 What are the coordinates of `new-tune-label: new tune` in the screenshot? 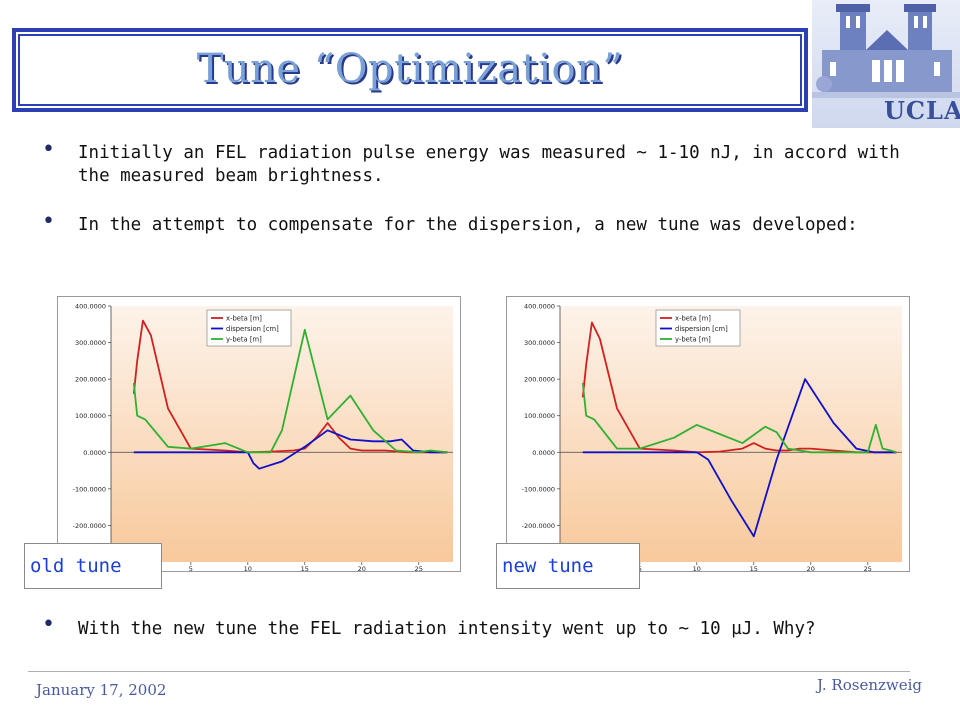 It's located at (568, 566).